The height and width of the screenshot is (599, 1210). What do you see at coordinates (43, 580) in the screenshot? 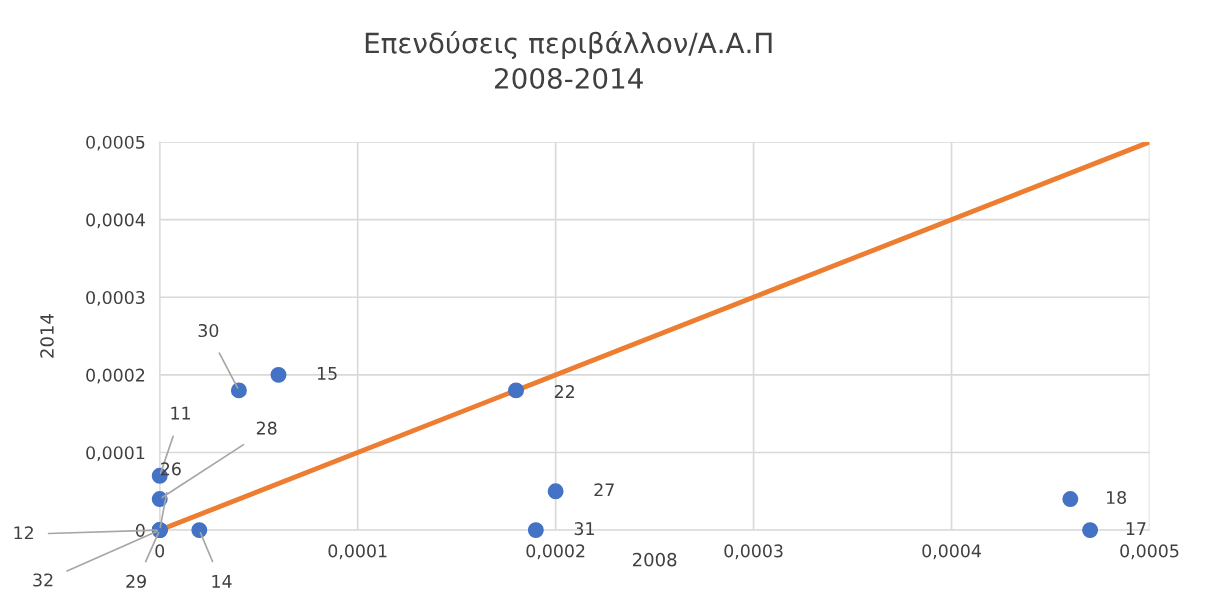
I see `annotation: 32` at bounding box center [43, 580].